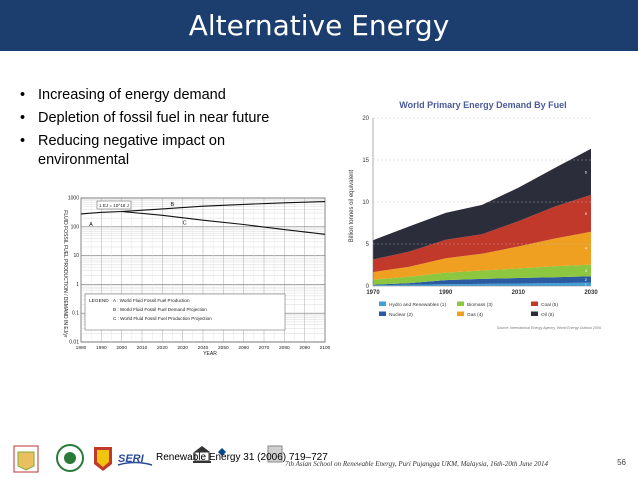 The height and width of the screenshot is (479, 638). Describe the element at coordinates (417, 305) in the screenshot. I see `legend-item: Hydro and Renewables (1)` at that location.